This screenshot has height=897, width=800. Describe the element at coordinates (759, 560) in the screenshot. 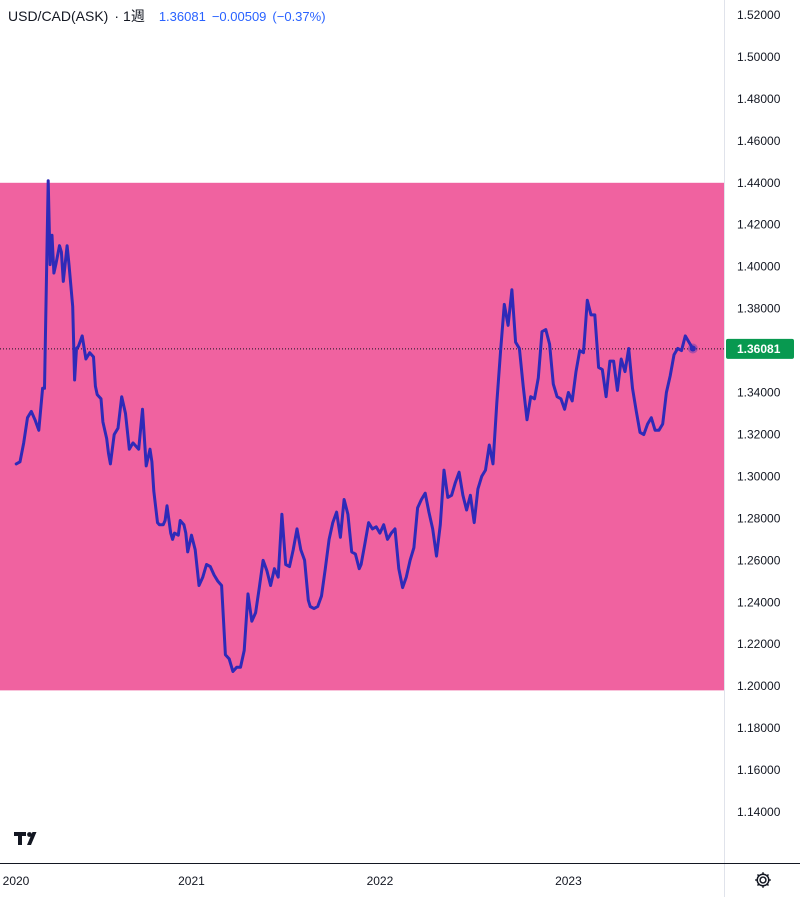

I see `y-tick-label: 1.26000` at that location.